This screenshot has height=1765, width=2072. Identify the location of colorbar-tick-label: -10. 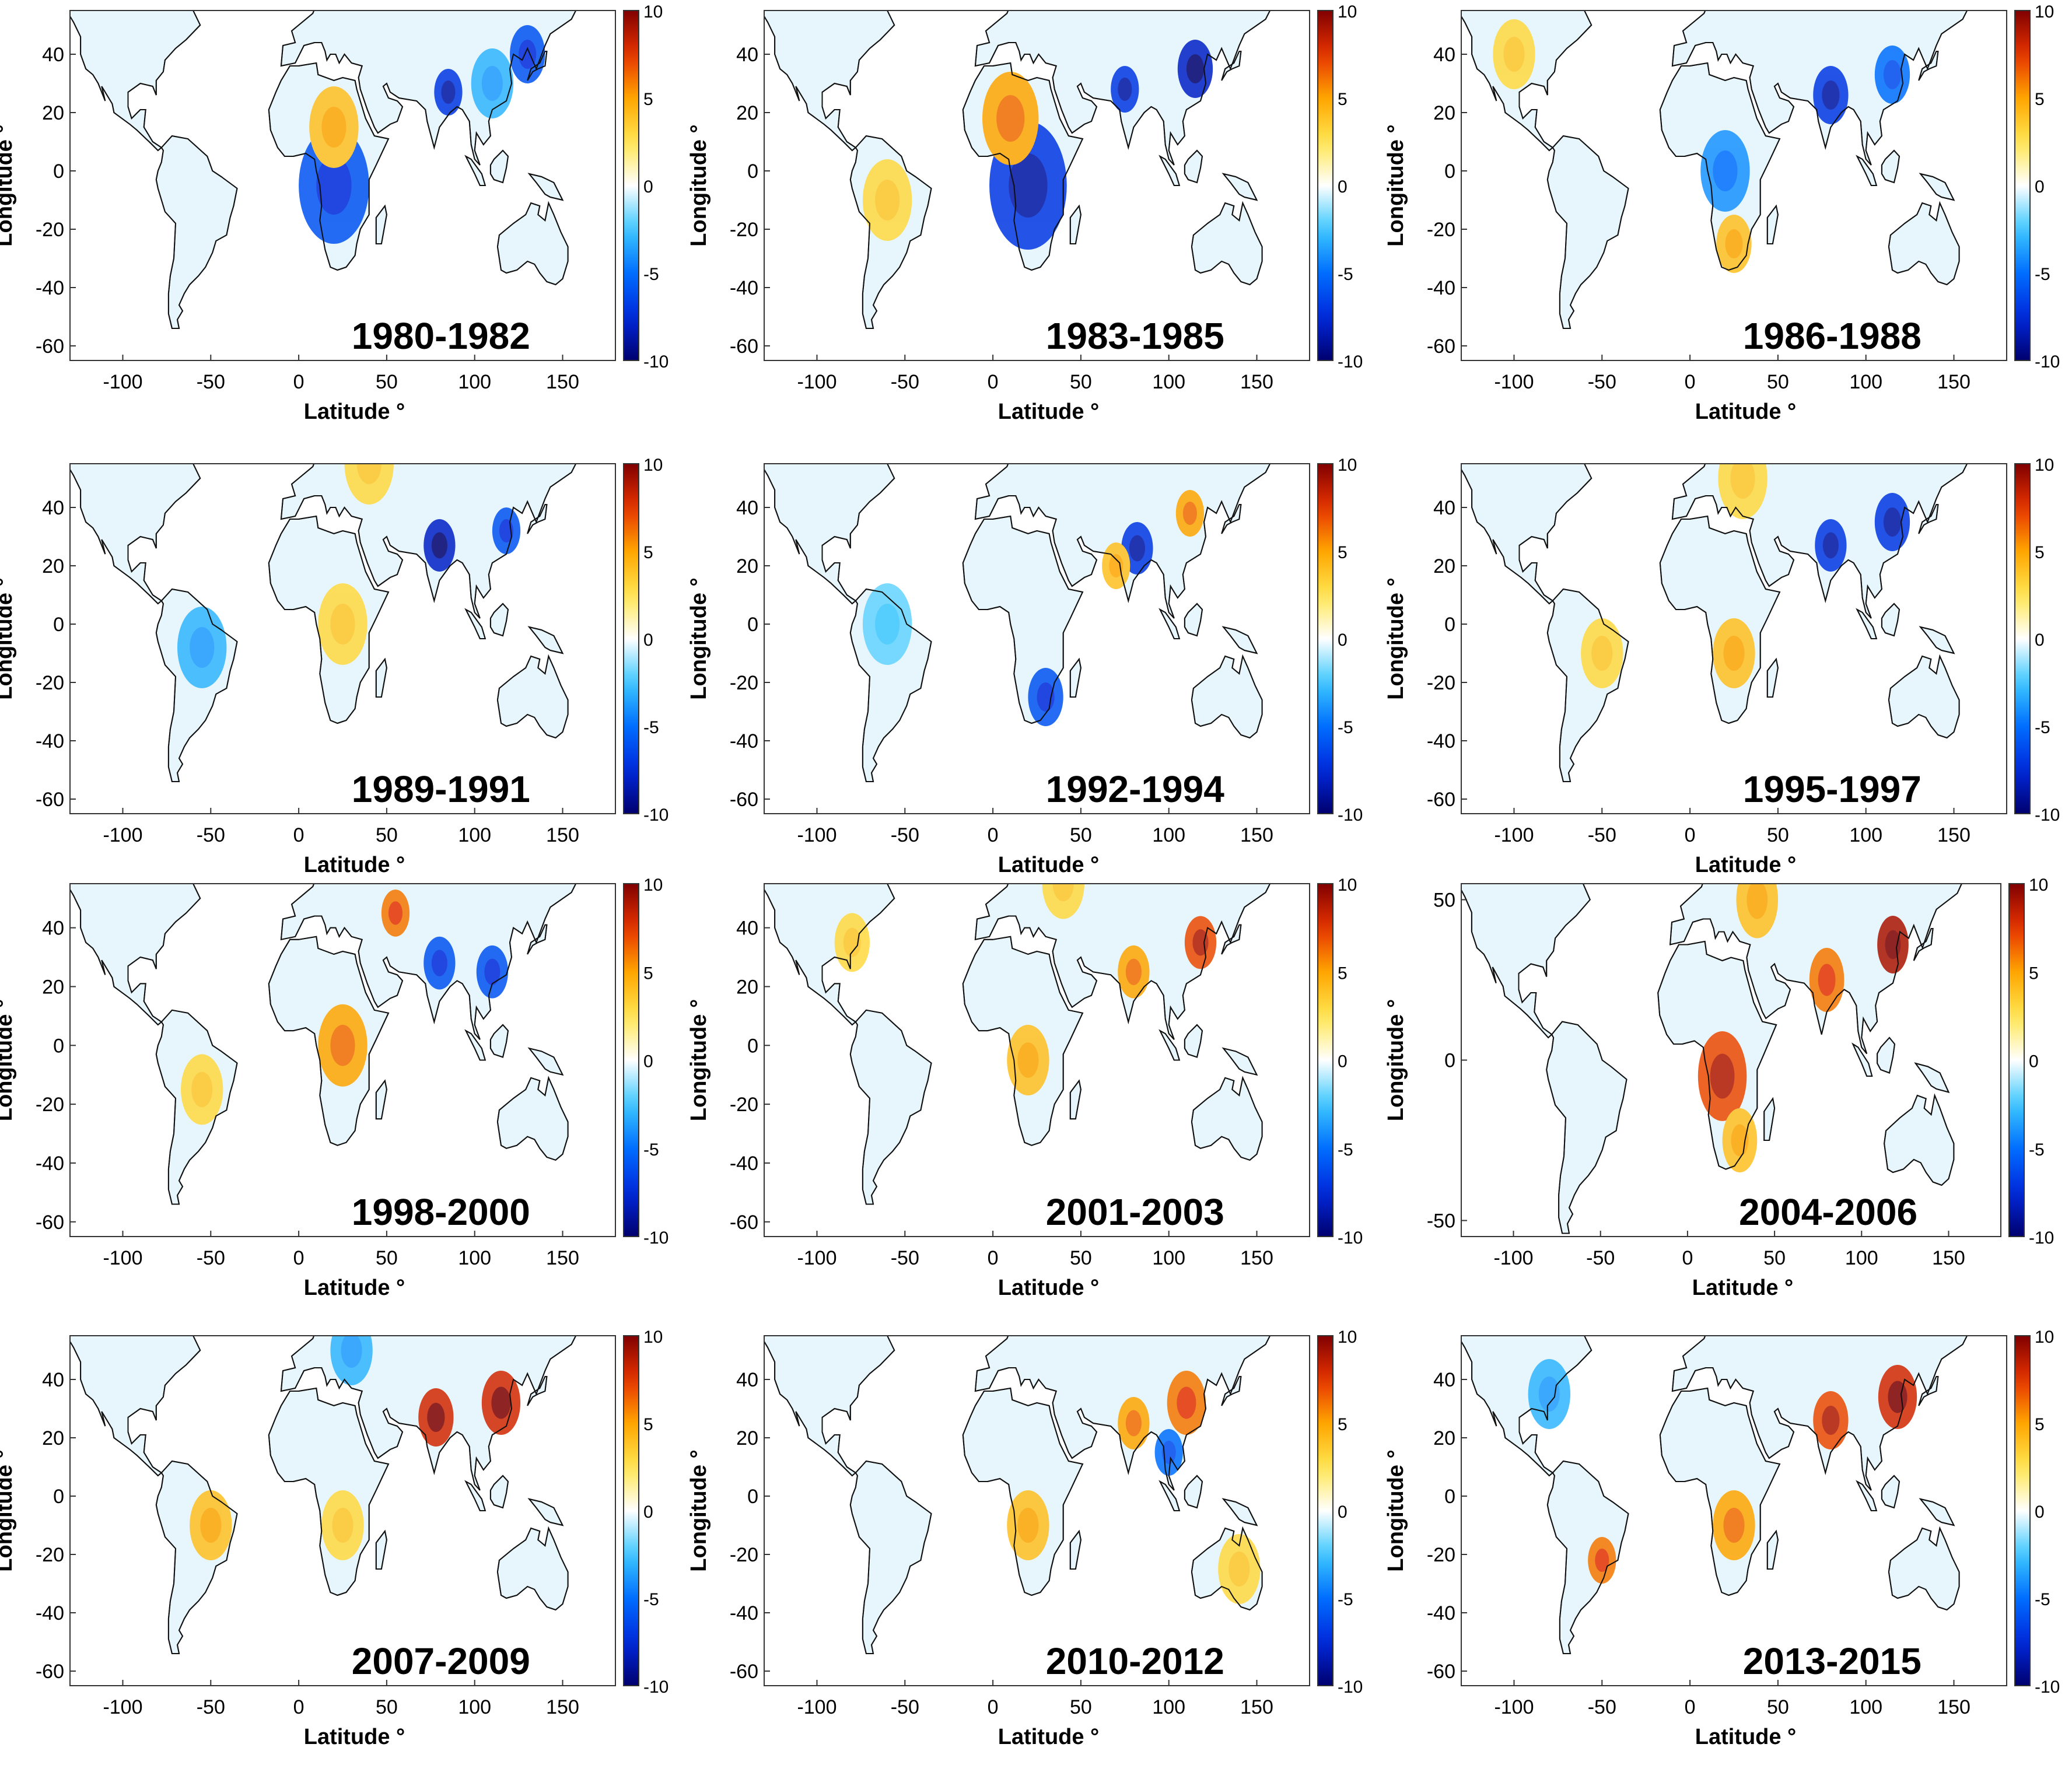
(655, 1687).